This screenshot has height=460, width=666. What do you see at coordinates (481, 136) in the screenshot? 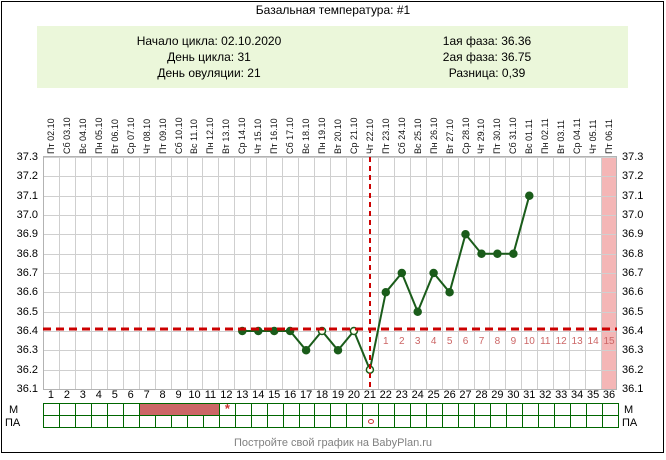
I see `date-label: Чт 29.10` at bounding box center [481, 136].